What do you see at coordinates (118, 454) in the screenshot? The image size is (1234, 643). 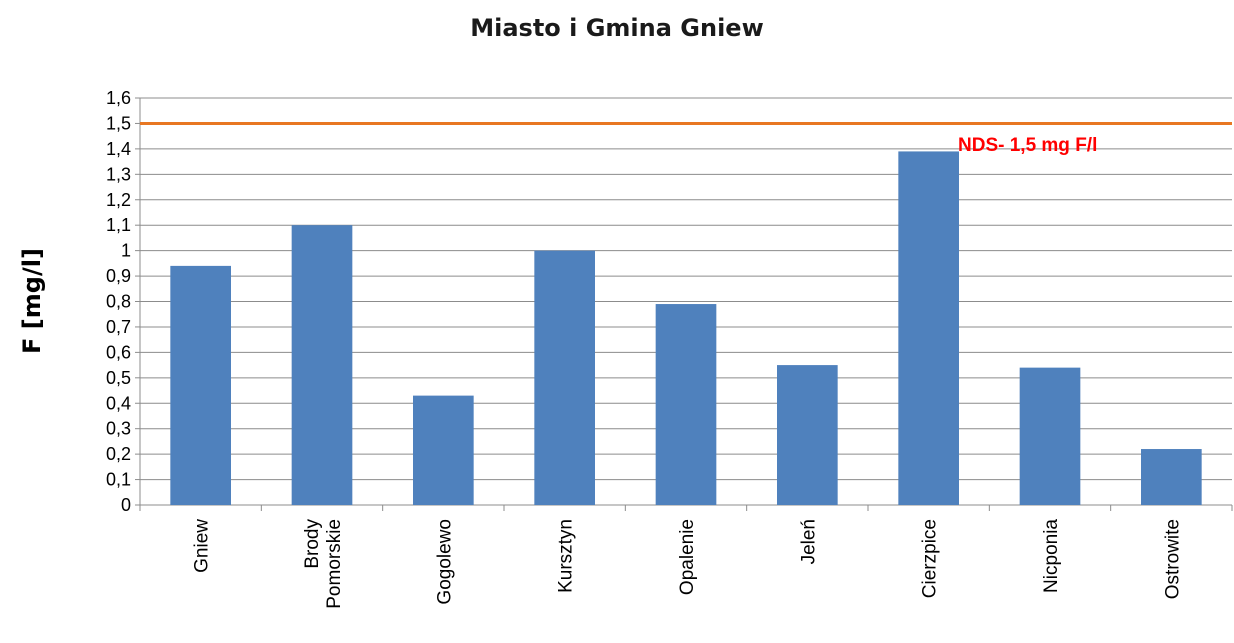 I see `y-tick-label: 0,2` at bounding box center [118, 454].